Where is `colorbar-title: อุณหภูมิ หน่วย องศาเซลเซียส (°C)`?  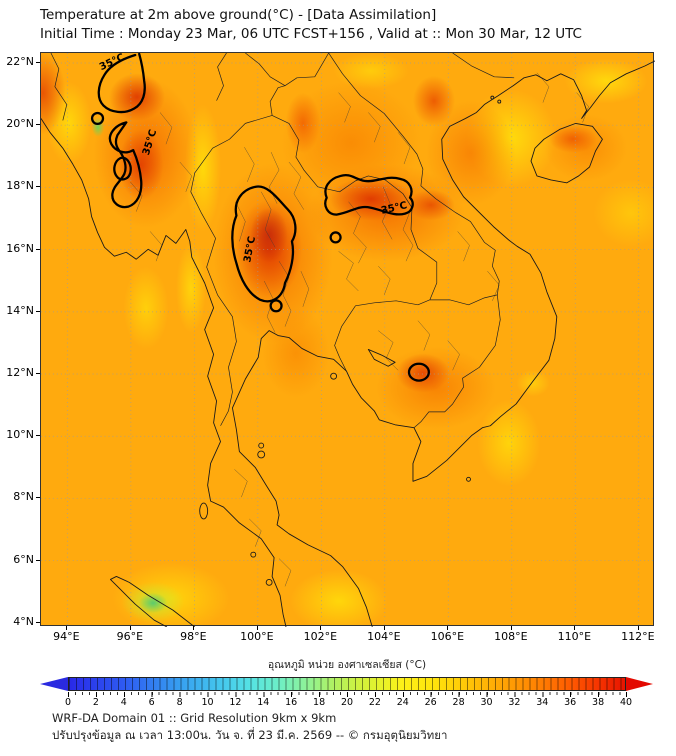
colorbar-title: อุณหภูมิ หน่วย องศาเซลเซียส (°C) is located at coordinates (347, 665).